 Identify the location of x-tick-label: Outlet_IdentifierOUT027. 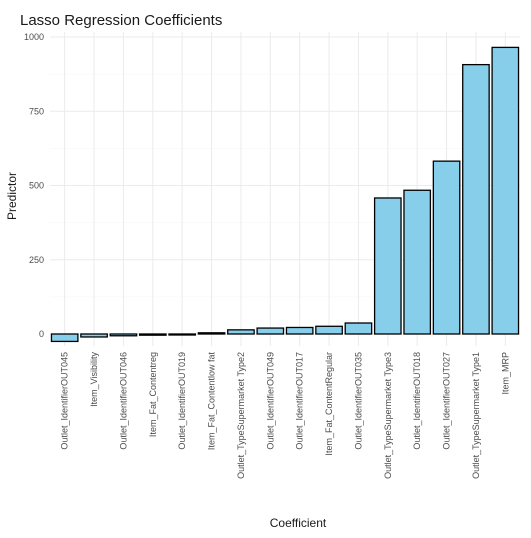
(447, 401).